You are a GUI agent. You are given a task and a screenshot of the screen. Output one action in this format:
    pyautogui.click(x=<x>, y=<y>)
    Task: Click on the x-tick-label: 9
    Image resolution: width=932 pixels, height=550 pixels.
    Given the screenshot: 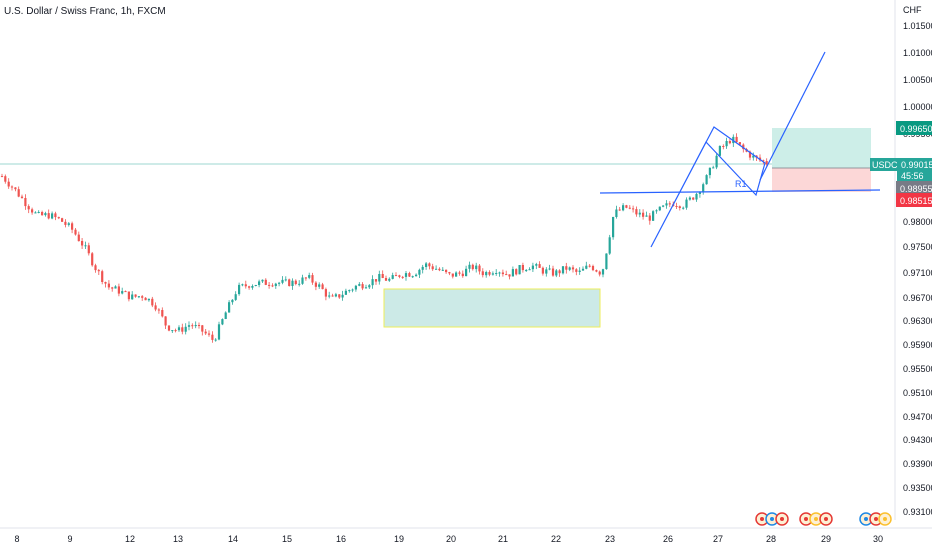 What is the action you would take?
    pyautogui.click(x=69, y=539)
    